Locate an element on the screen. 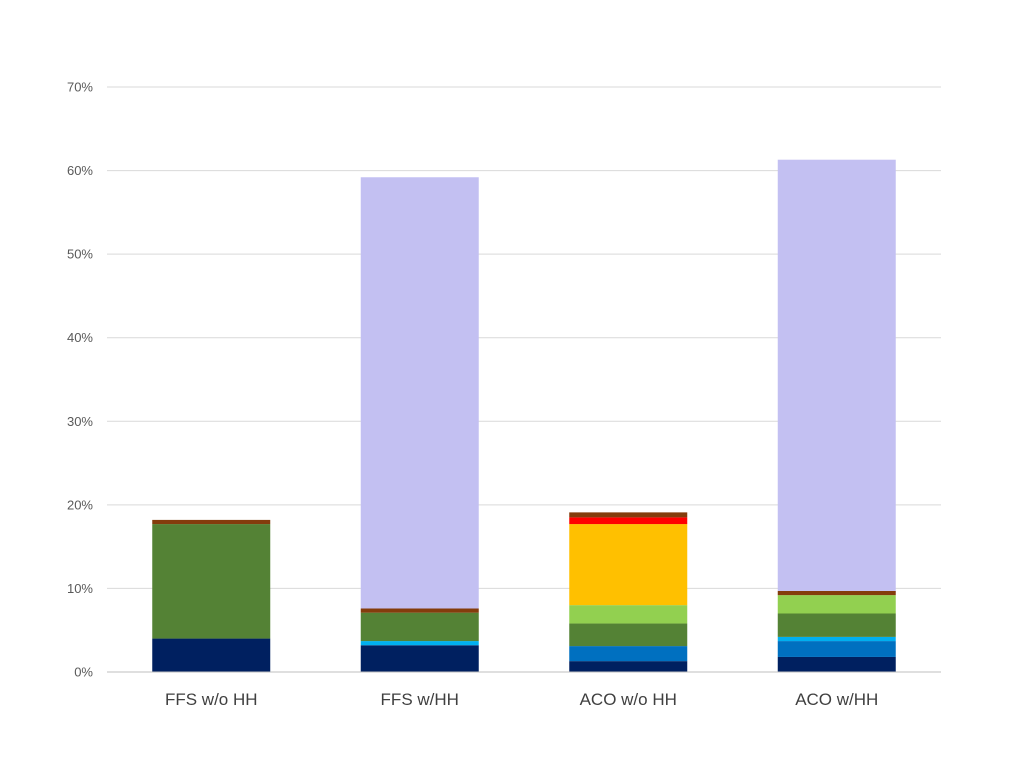  y-tick-label: 70% is located at coordinates (80, 87).